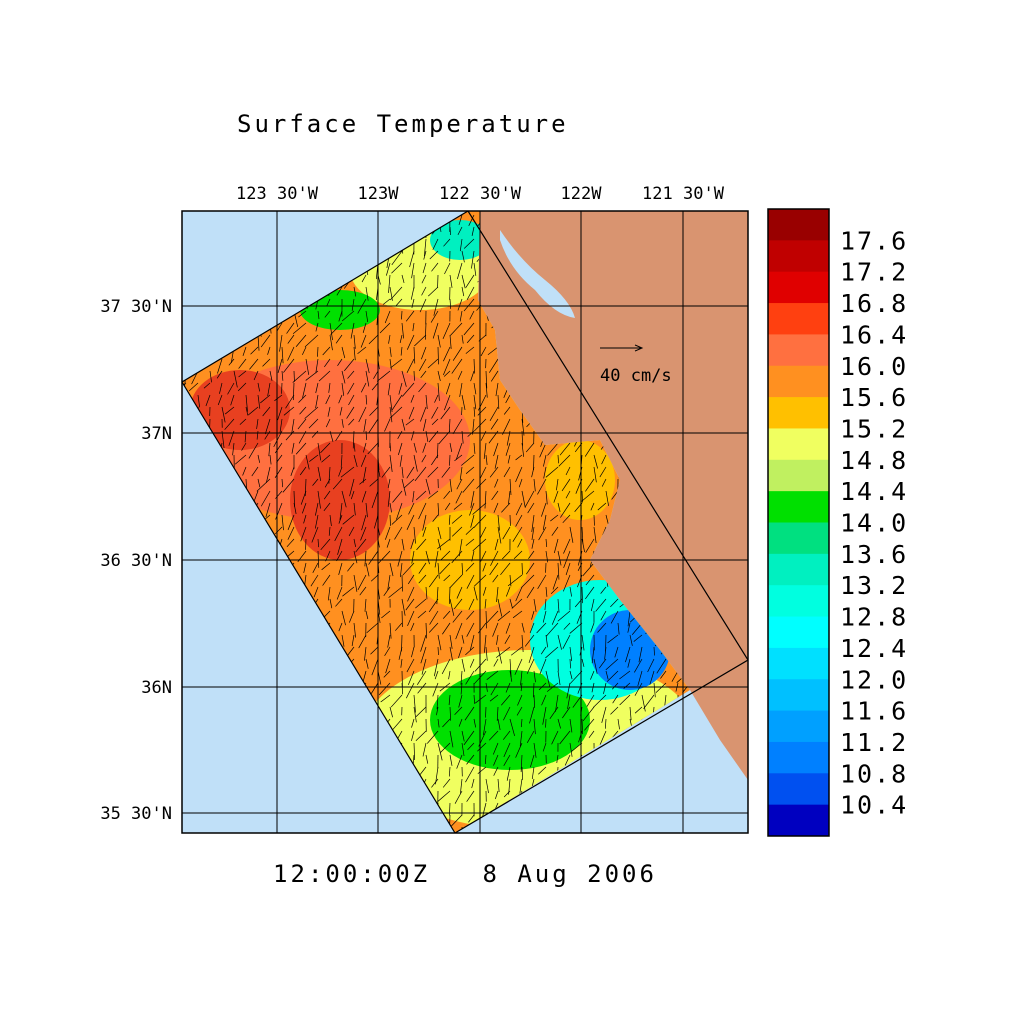 The height and width of the screenshot is (1028, 1024). What do you see at coordinates (874, 428) in the screenshot?
I see `colorbar-label: 15.2` at bounding box center [874, 428].